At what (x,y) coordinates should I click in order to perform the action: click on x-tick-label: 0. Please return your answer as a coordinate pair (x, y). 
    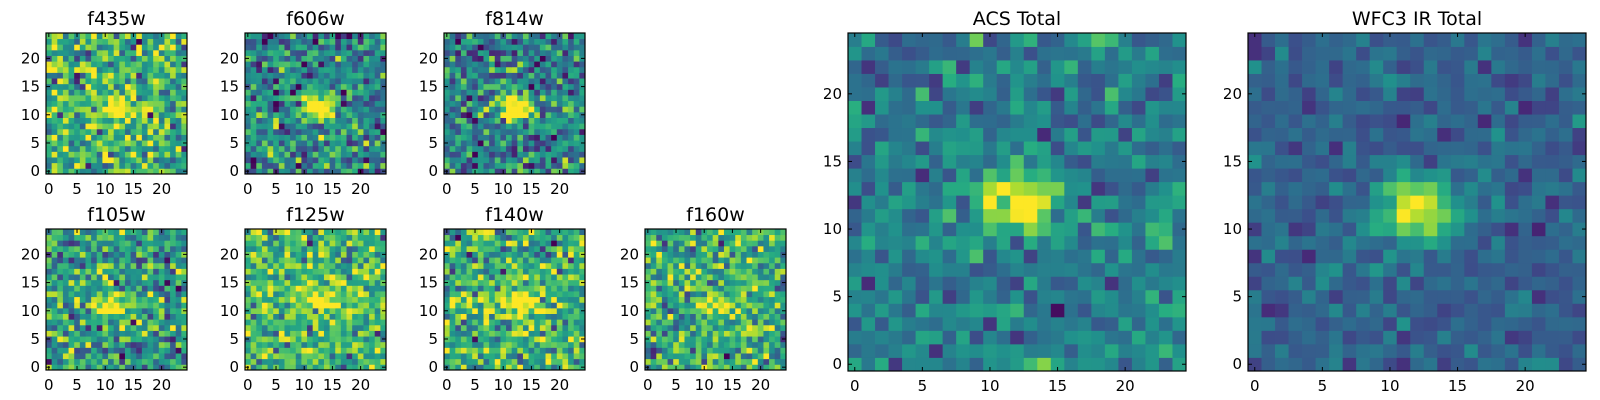
    Looking at the image, I should click on (49, 385).